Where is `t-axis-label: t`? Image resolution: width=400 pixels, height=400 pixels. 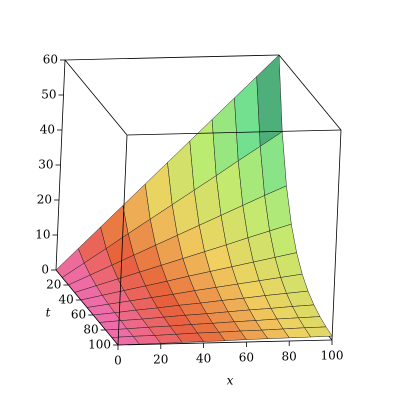 t-axis-label: t is located at coordinates (48, 313).